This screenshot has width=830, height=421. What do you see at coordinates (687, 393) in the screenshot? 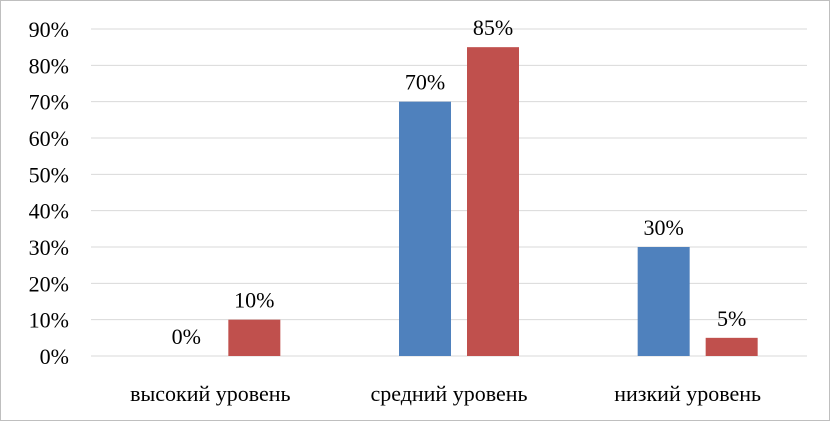
I see `category-label: низкий уровень` at bounding box center [687, 393].